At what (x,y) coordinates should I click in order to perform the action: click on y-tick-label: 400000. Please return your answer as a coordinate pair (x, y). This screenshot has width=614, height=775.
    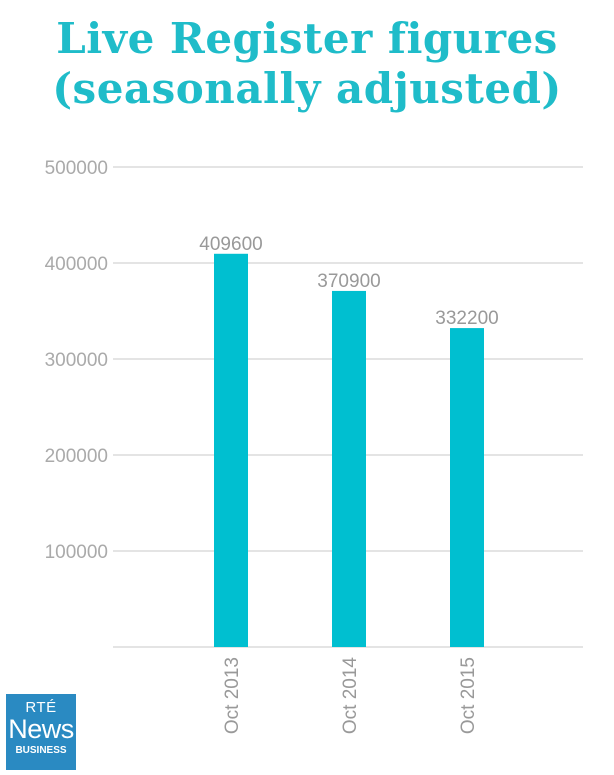
    Looking at the image, I should click on (76, 264).